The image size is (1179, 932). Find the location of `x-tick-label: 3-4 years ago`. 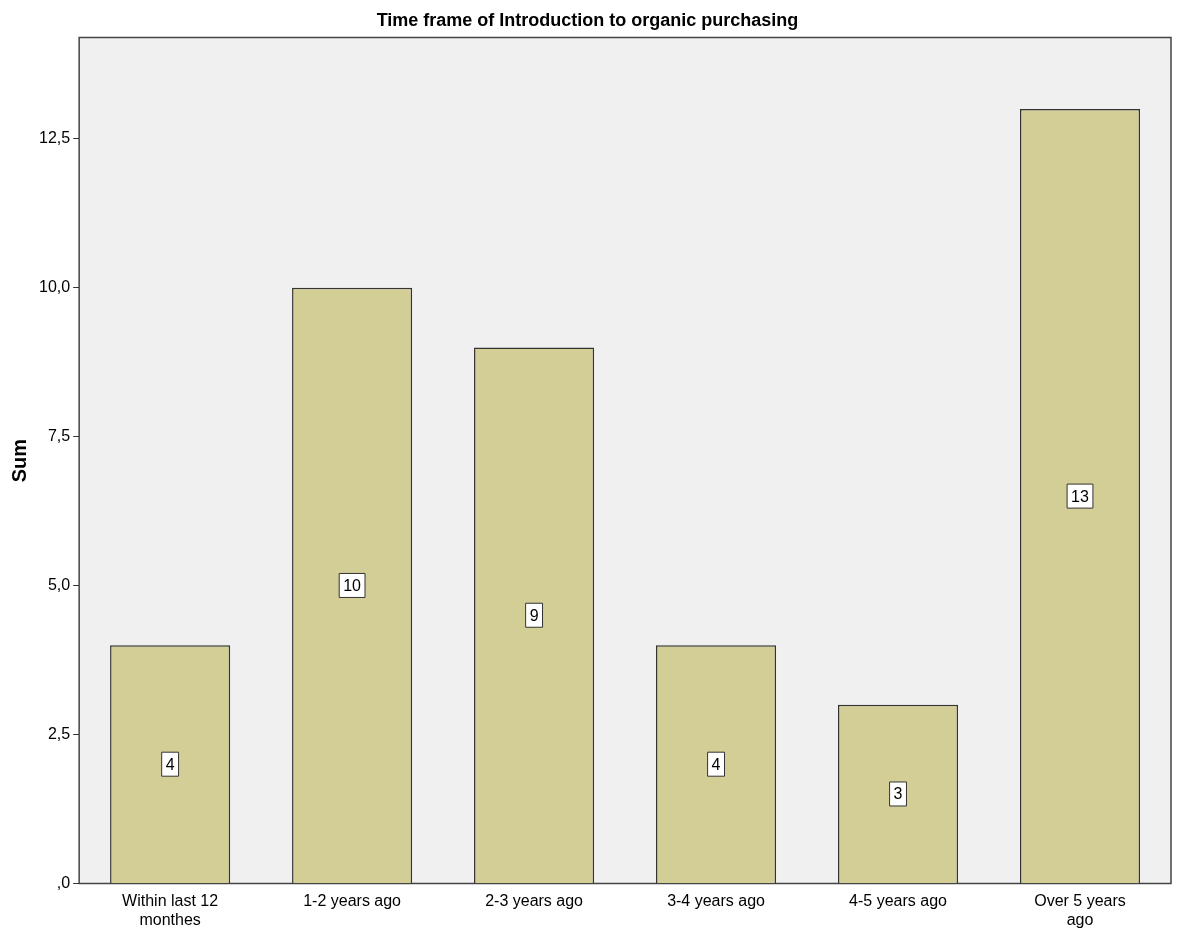

x-tick-label: 3-4 years ago is located at coordinates (716, 900).